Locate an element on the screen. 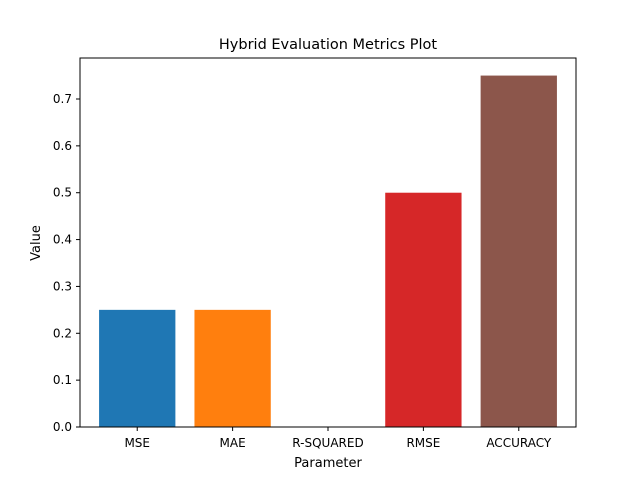  y-axis-label: Value is located at coordinates (36, 243).